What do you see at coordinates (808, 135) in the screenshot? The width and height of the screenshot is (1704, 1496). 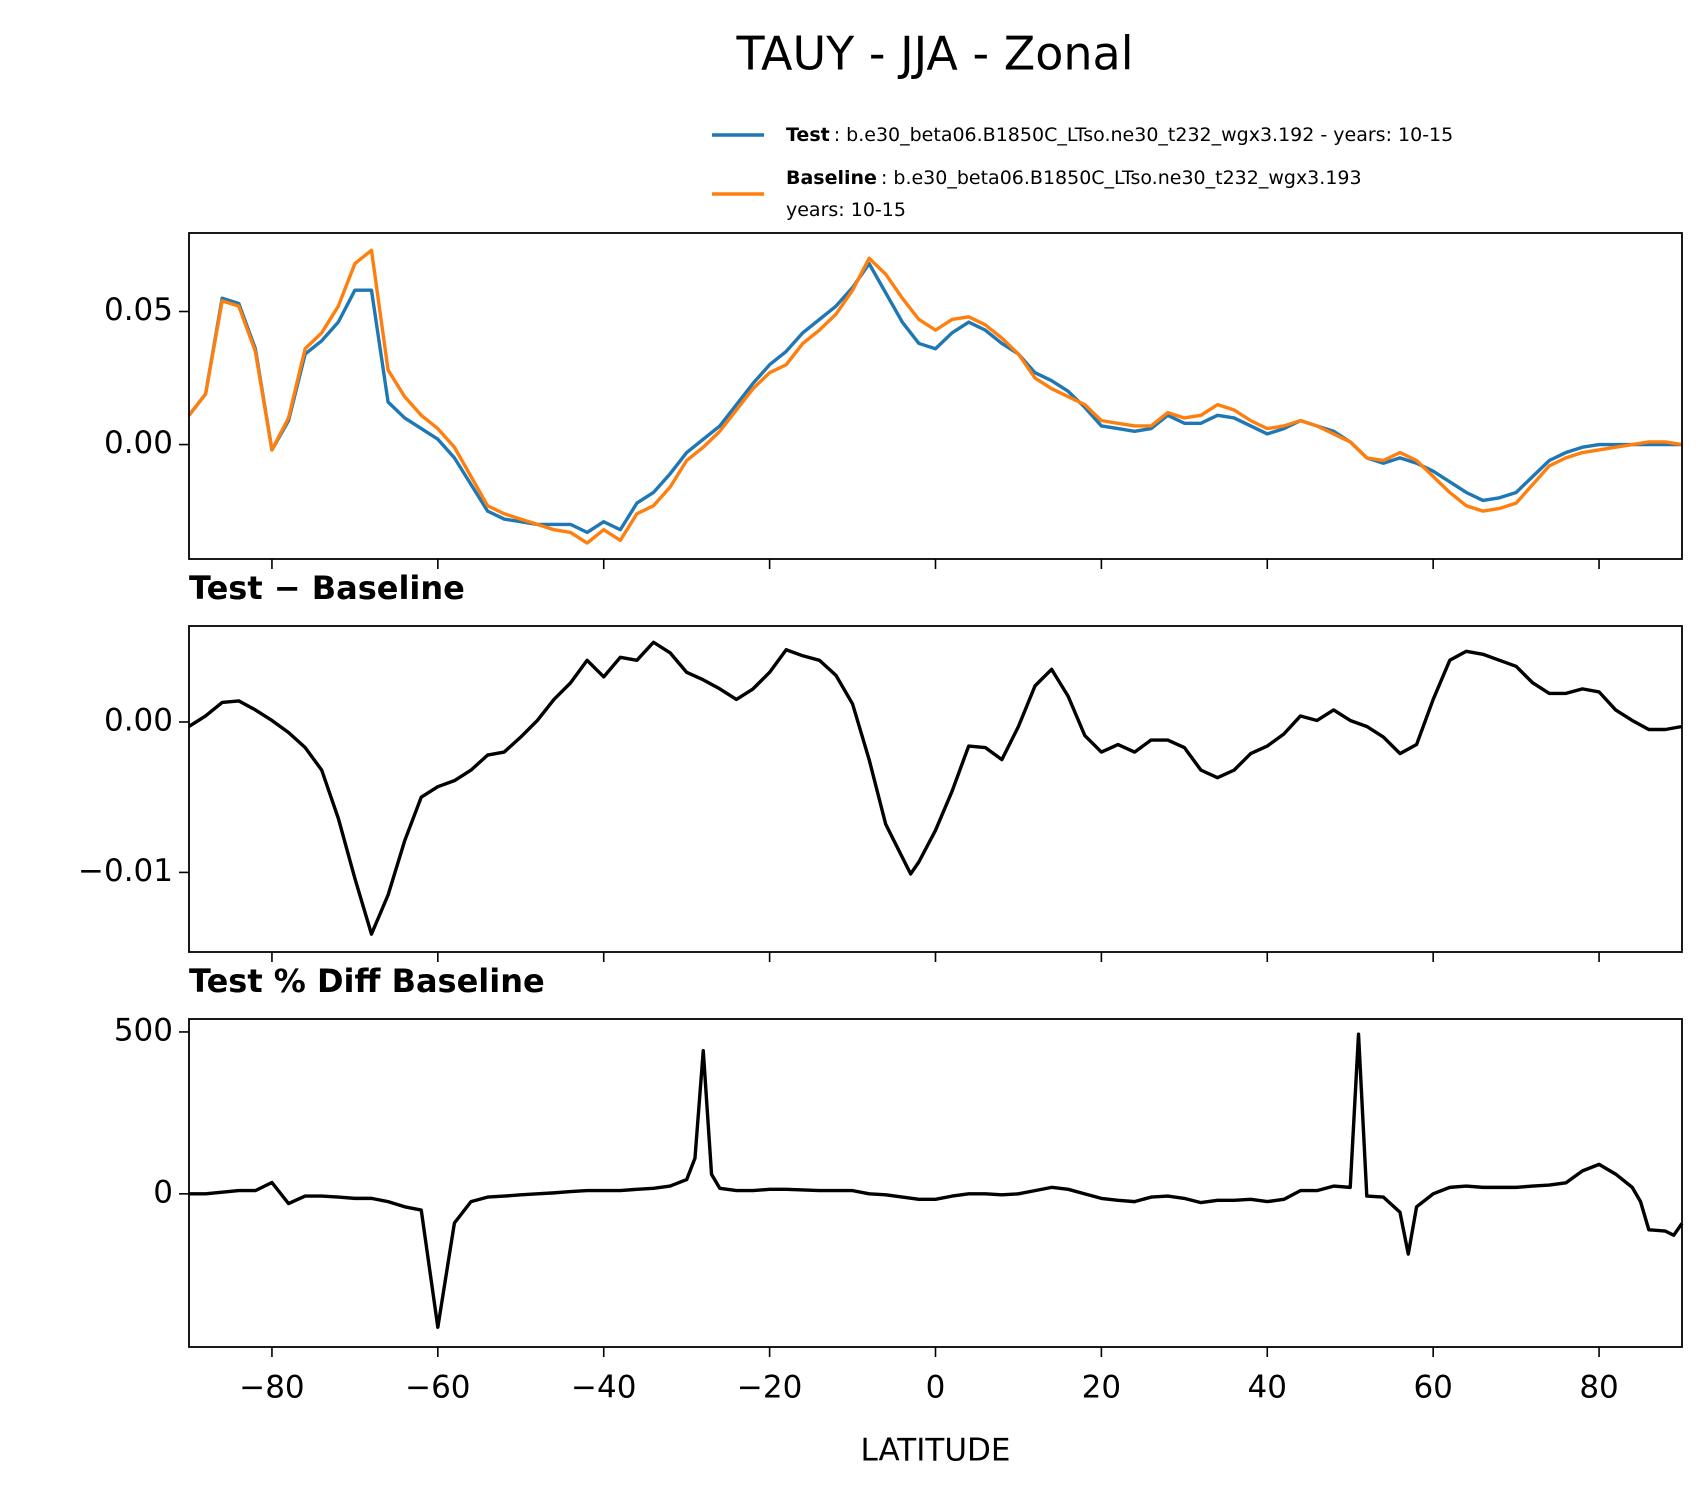 I see `legend-name: Test` at bounding box center [808, 135].